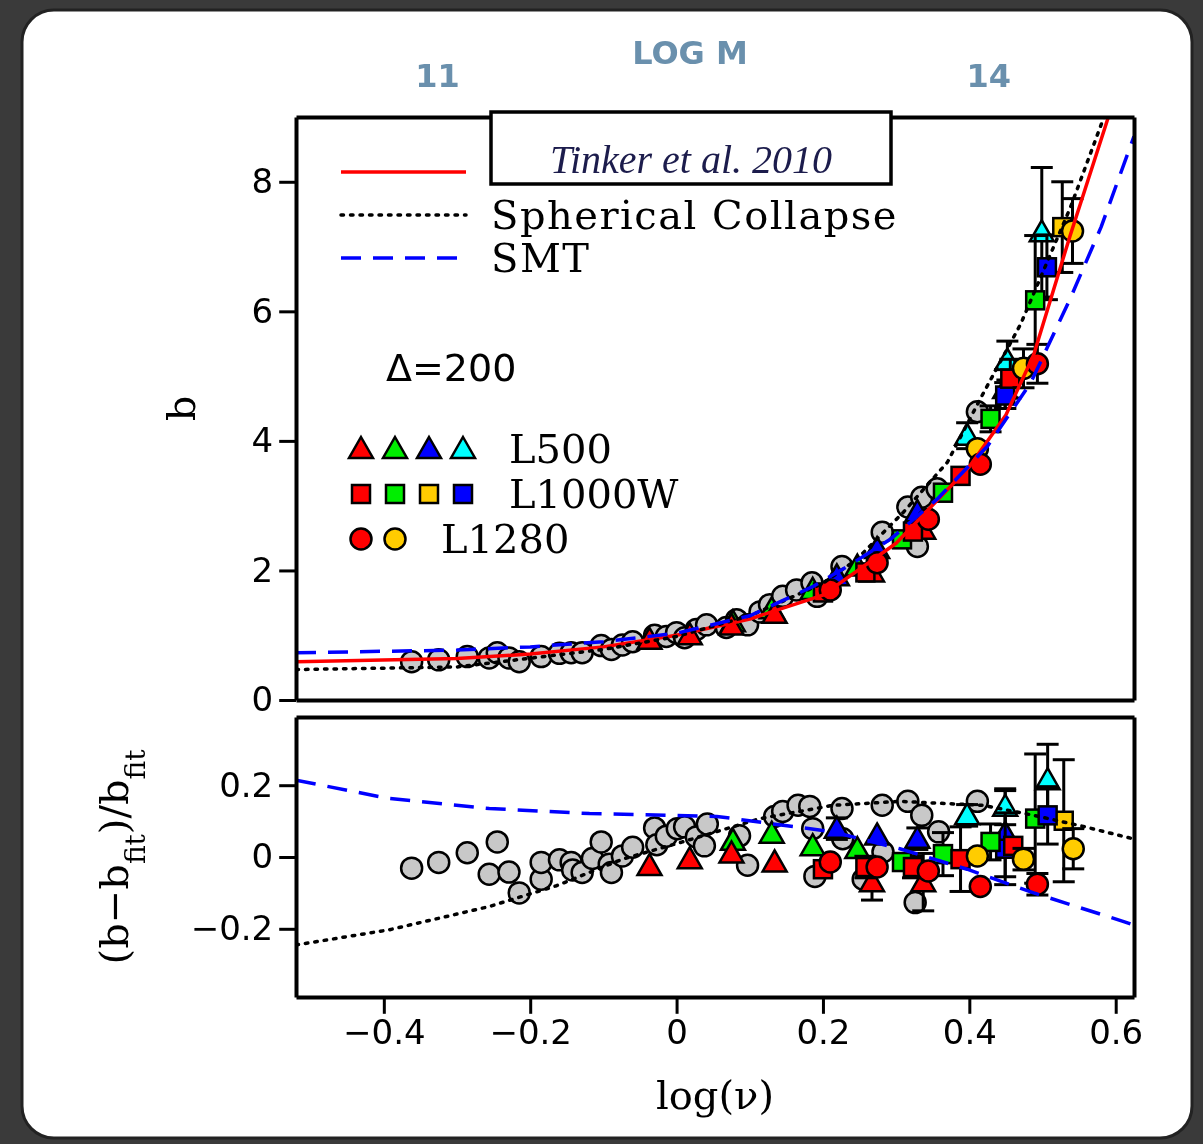 The height and width of the screenshot is (1144, 1203). Describe the element at coordinates (262, 440) in the screenshot. I see `y-tick-label: 4` at that location.